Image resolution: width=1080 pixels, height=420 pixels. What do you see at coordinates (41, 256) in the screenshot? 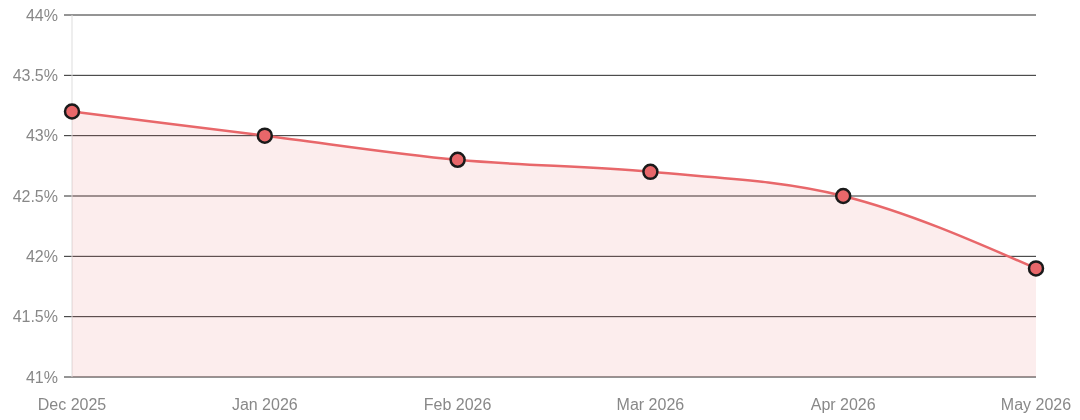
I see `y-tick-label: 42%` at bounding box center [41, 256].